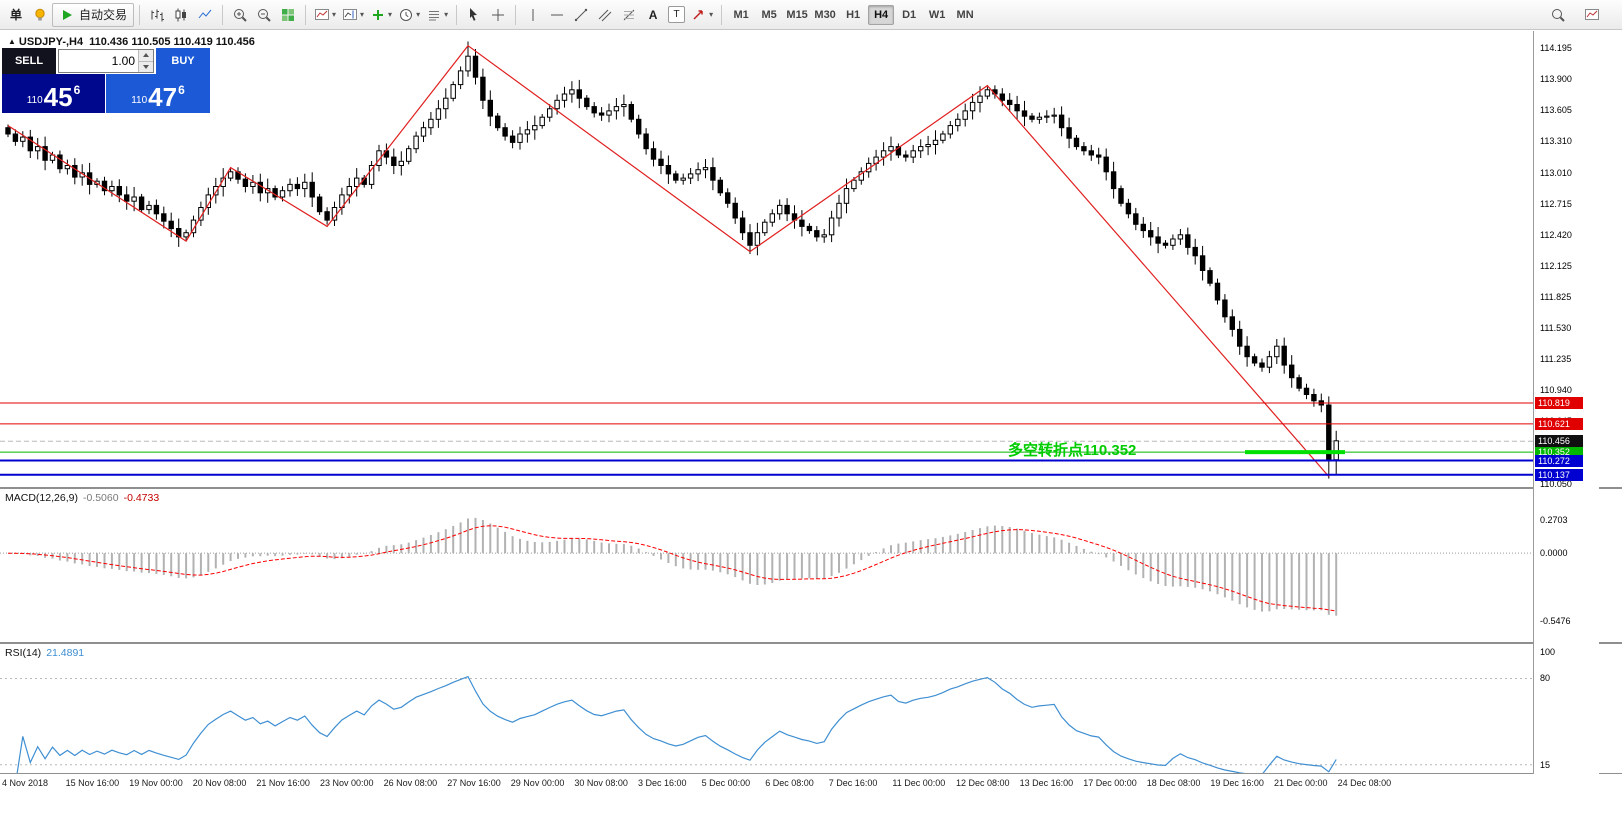  Describe the element at coordinates (409, 15) in the screenshot. I see `periods-button: ▾` at that location.